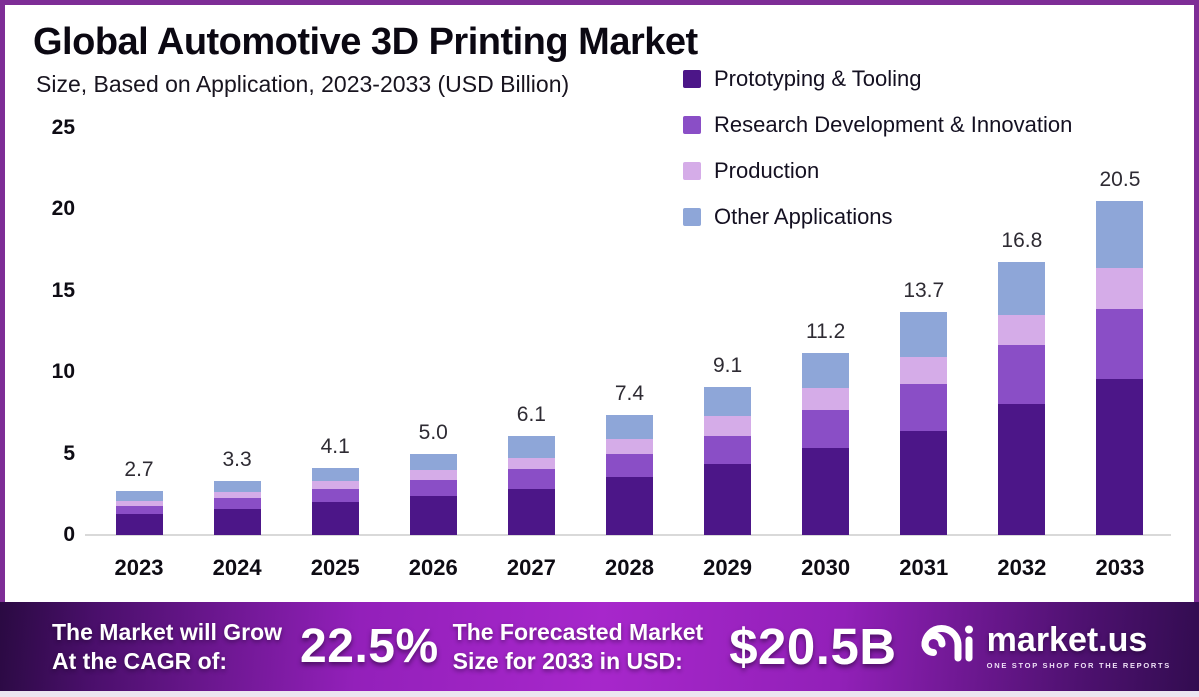  I want to click on bar-total-label: 4.1, so click(335, 447).